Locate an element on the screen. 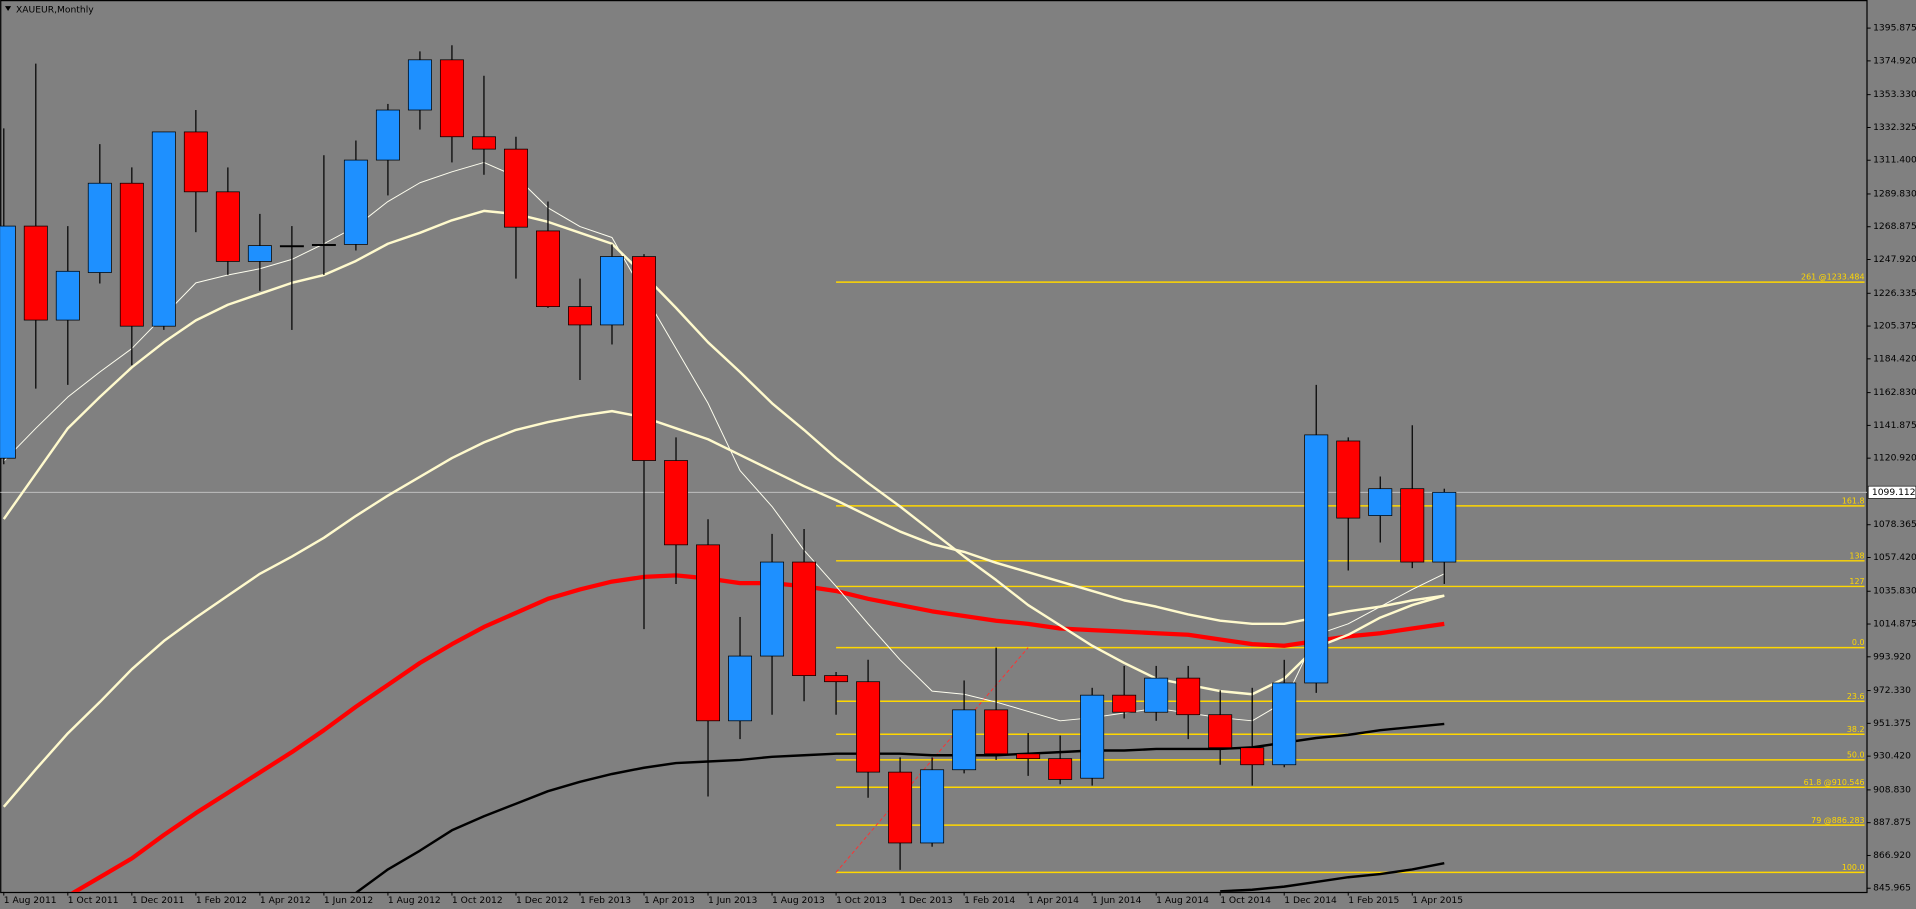 The height and width of the screenshot is (909, 1916). y-tick-label: 1141.875 is located at coordinates (1894, 425).